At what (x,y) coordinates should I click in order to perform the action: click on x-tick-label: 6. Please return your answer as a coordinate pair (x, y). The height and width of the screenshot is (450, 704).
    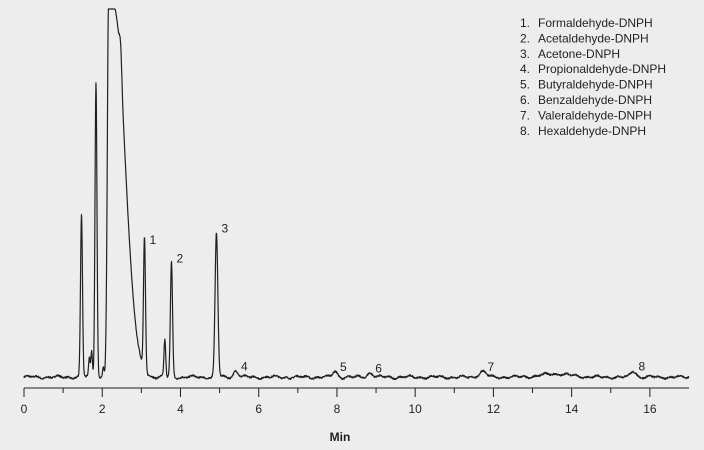
    Looking at the image, I should click on (258, 409).